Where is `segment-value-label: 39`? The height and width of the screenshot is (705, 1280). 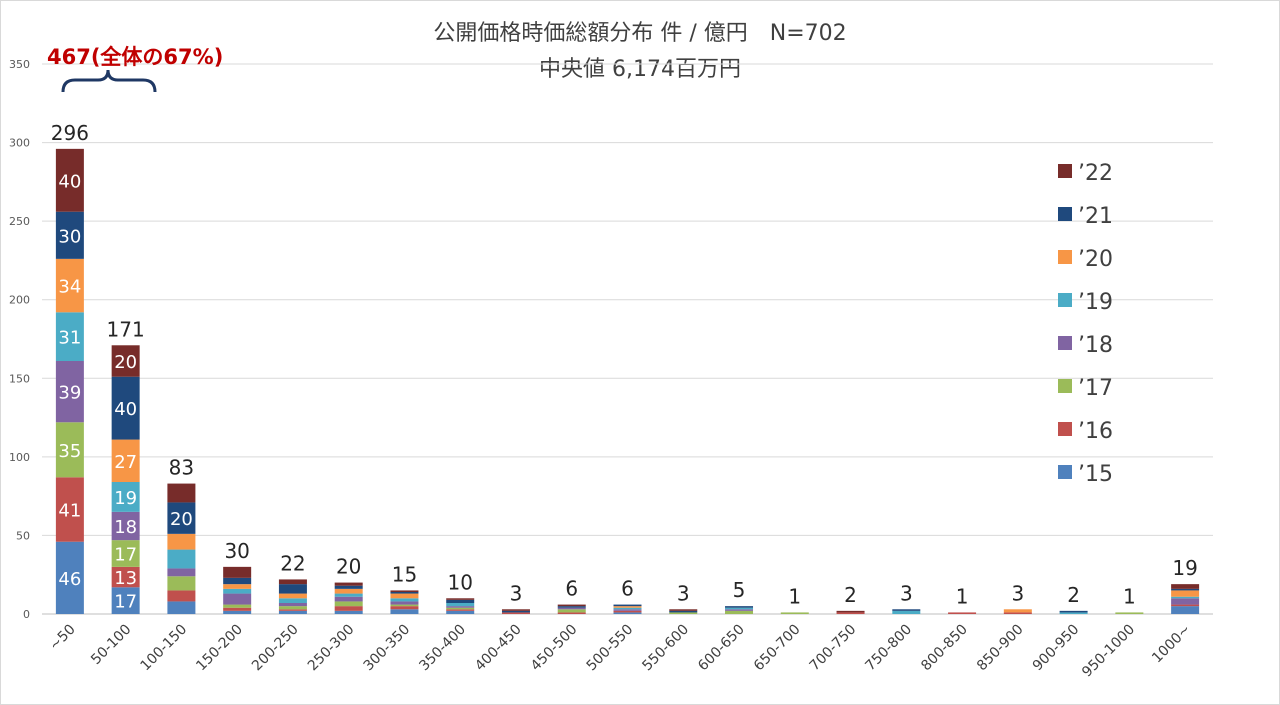 segment-value-label: 39 is located at coordinates (69, 393).